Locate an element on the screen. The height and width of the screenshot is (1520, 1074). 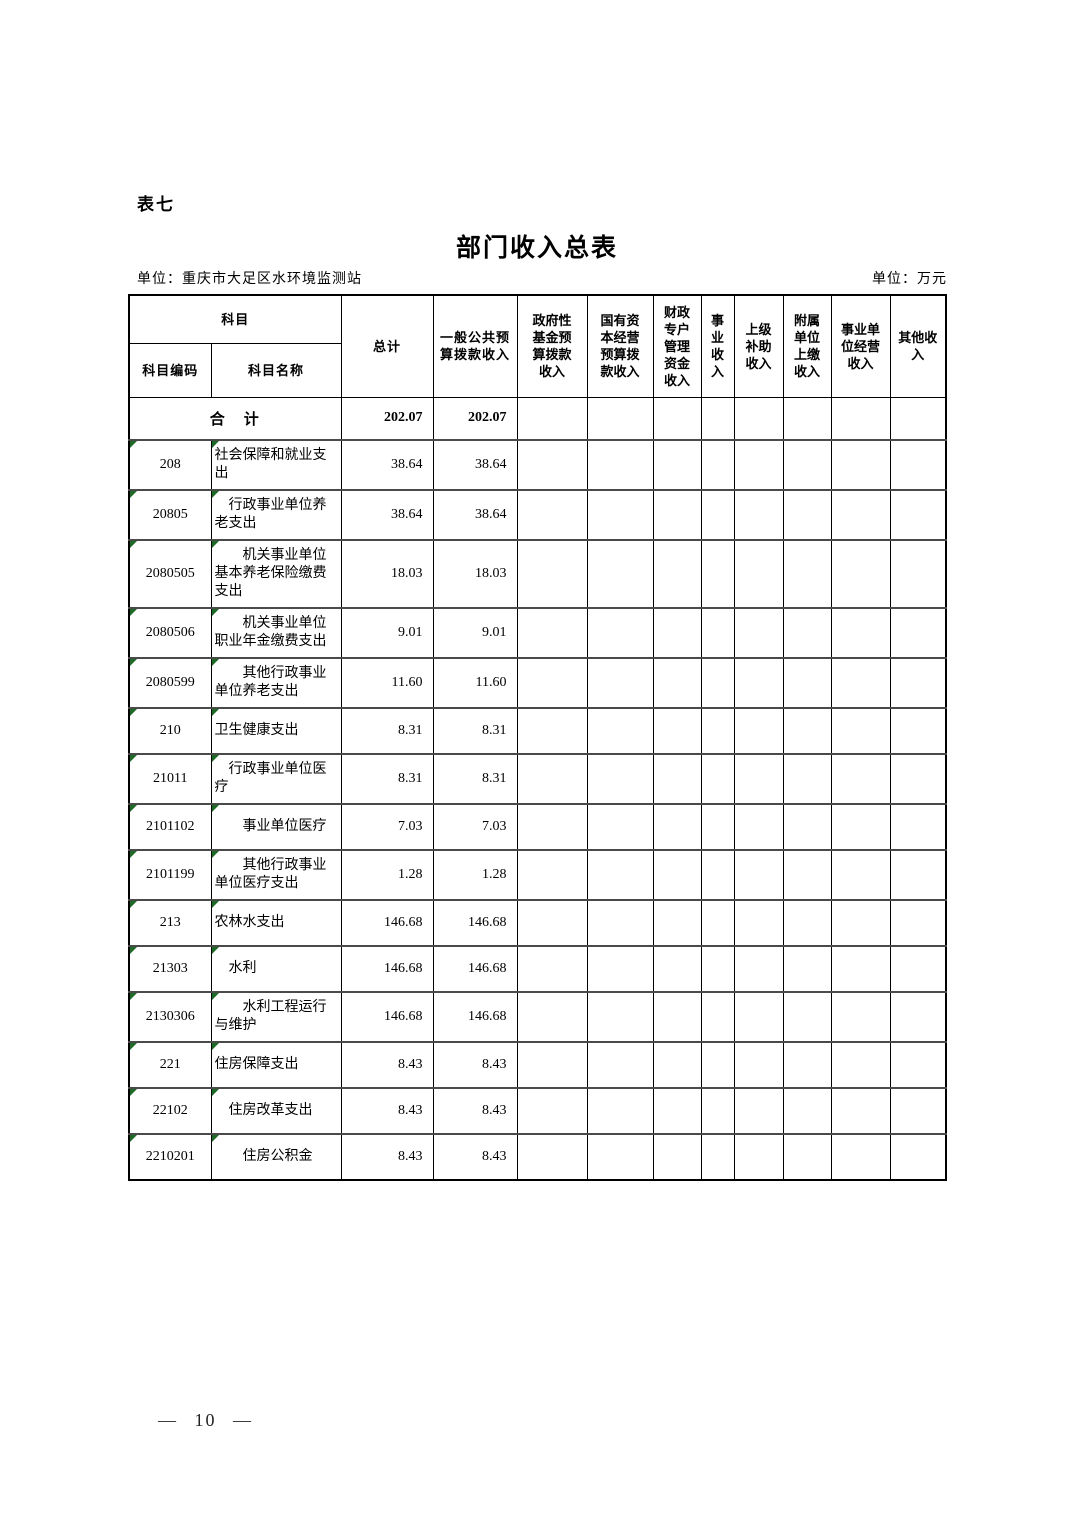
general-budget-value-cell: 8.31 is located at coordinates (475, 779).